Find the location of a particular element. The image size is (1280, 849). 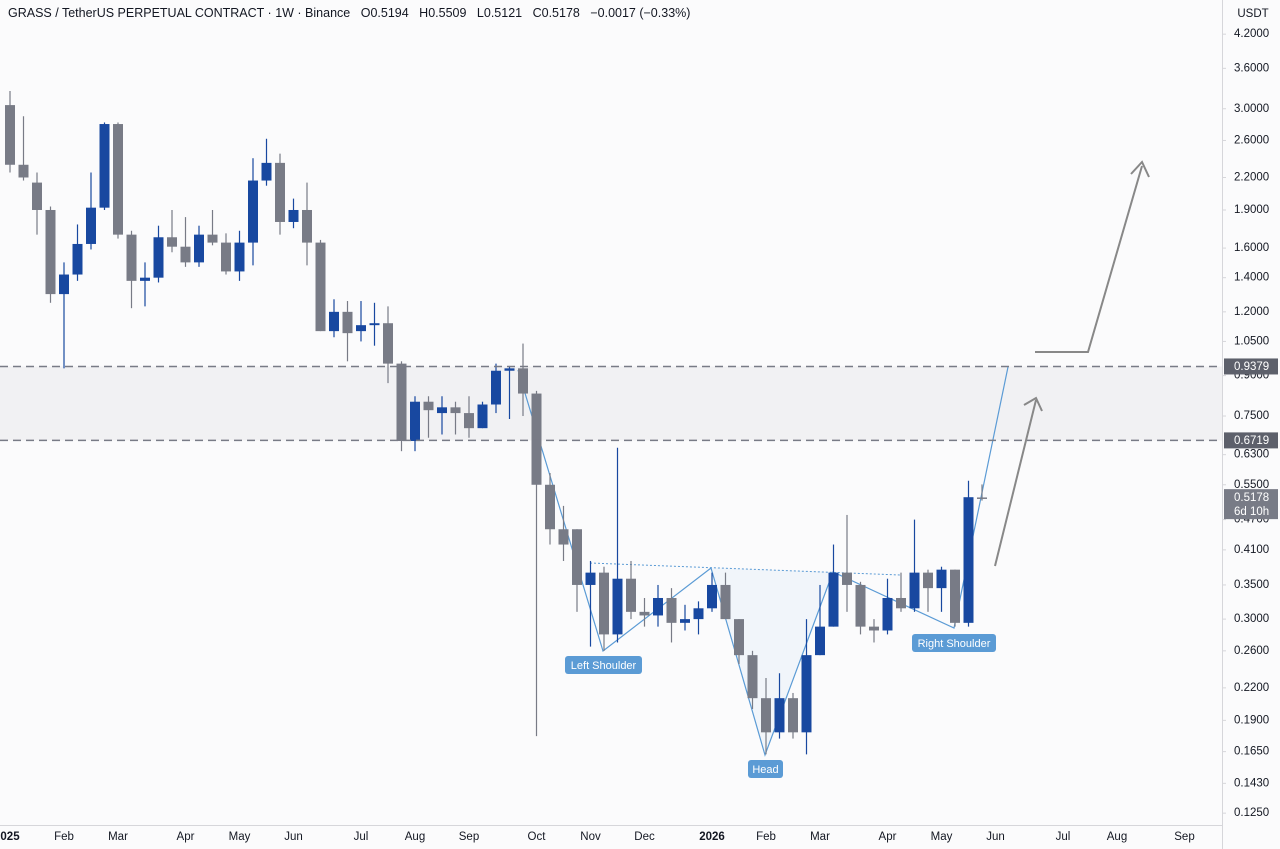

y-tick-label: 2.2000 is located at coordinates (1251, 178).